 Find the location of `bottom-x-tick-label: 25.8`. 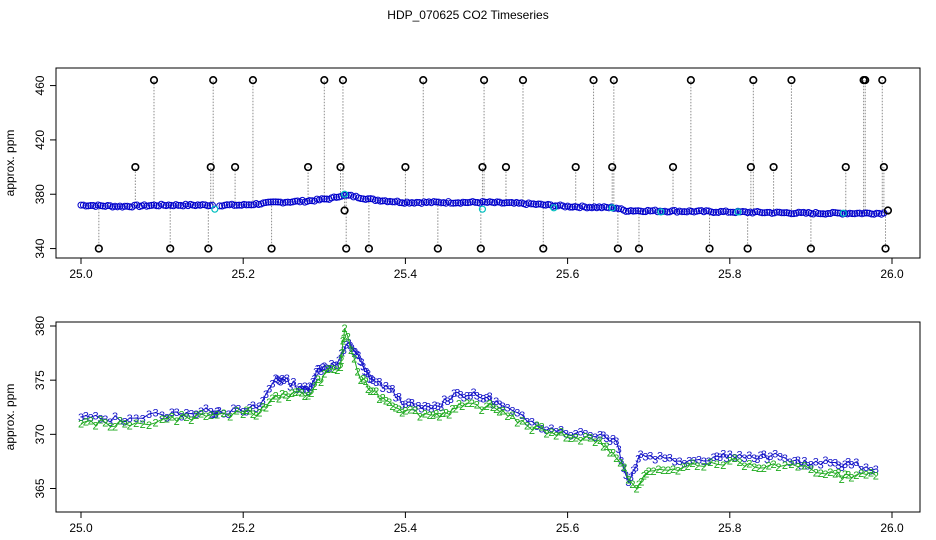

bottom-x-tick-label: 25.8 is located at coordinates (730, 528).